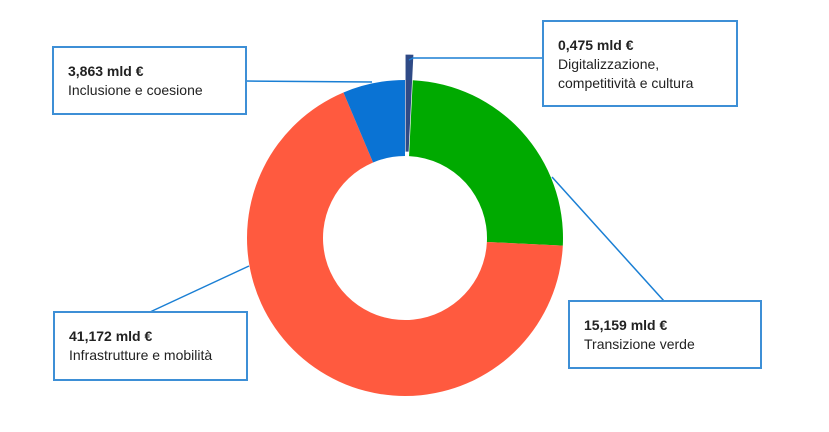 Image resolution: width=829 pixels, height=432 pixels. I want to click on callout-infrastructure-value: 41,172 mld €, so click(111, 336).